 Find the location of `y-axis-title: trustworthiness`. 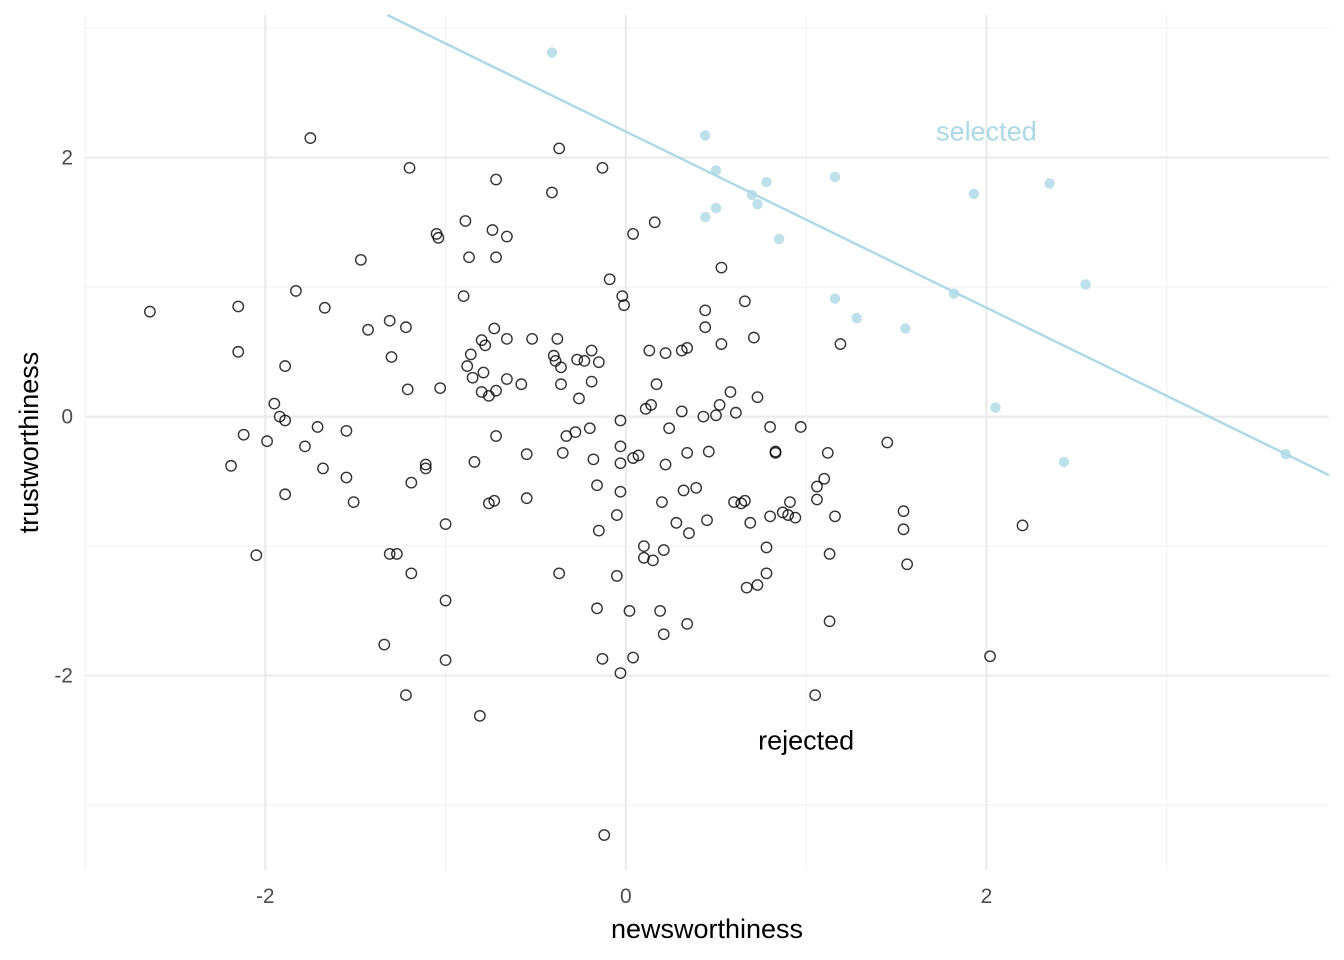

y-axis-title: trustworthiness is located at coordinates (29, 443).